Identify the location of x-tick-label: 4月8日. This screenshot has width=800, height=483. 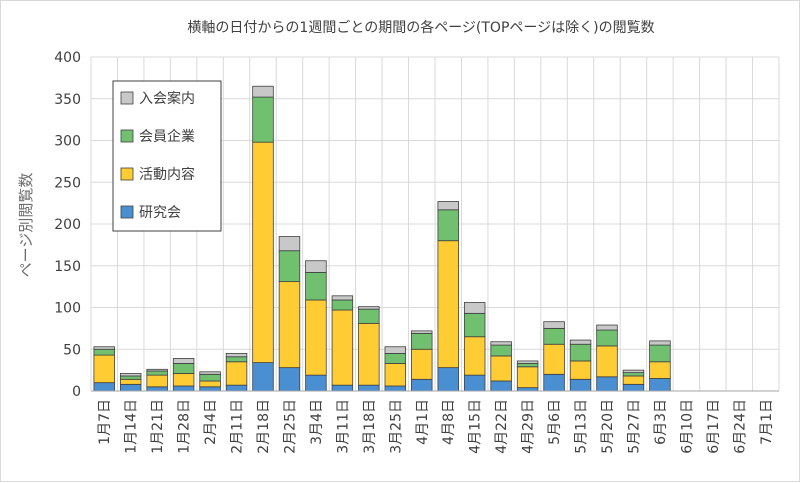
(449, 422).